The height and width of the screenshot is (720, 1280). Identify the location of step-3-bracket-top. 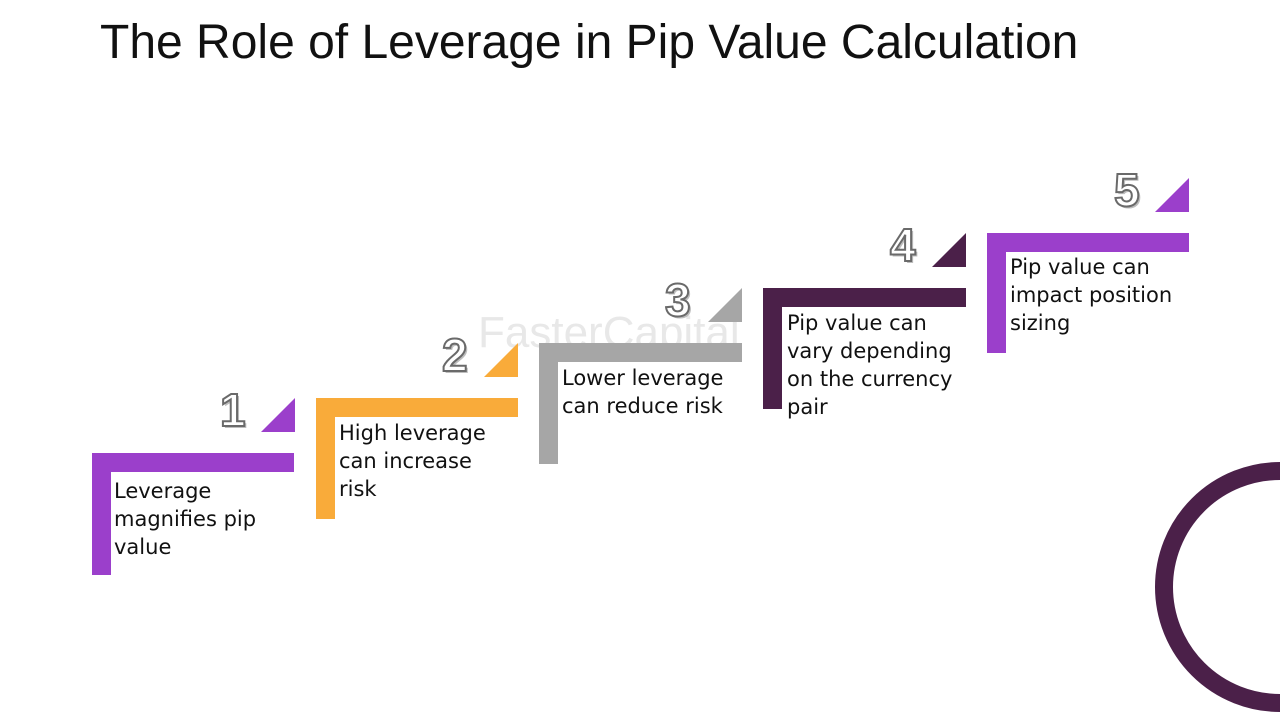
(640, 352).